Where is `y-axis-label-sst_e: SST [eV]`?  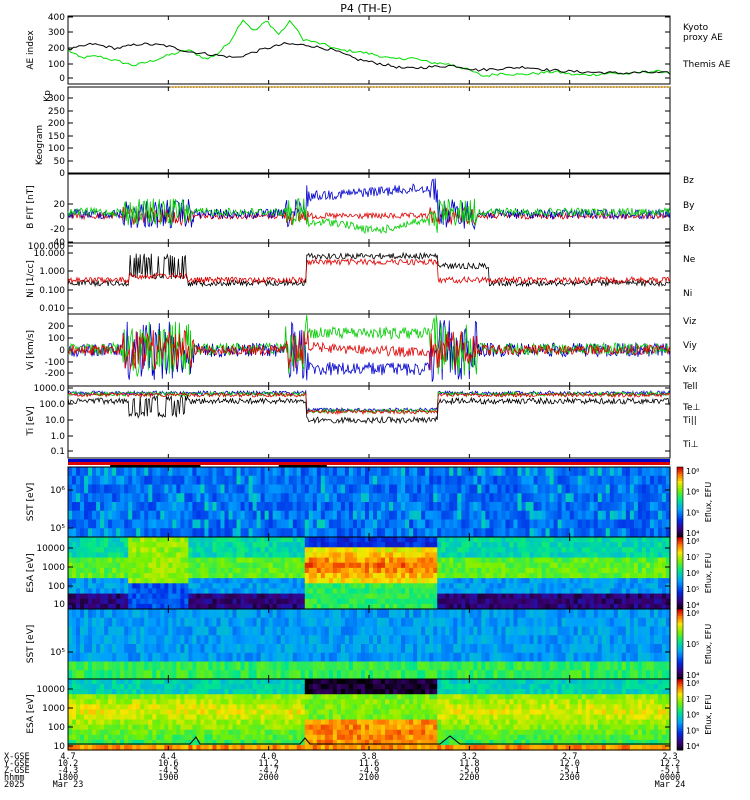 y-axis-label-sst_e: SST [eV] is located at coordinates (31, 502).